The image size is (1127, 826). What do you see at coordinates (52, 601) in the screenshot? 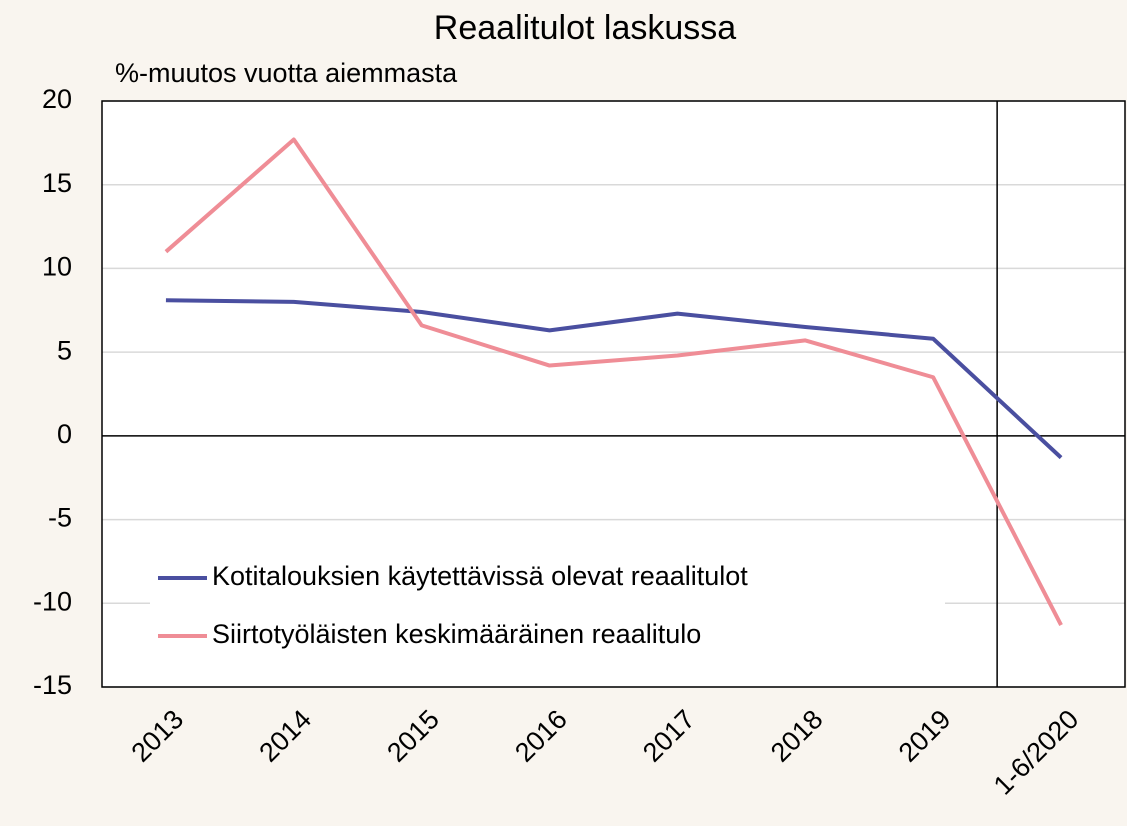
I see `y-tick-label: -10` at bounding box center [52, 601].